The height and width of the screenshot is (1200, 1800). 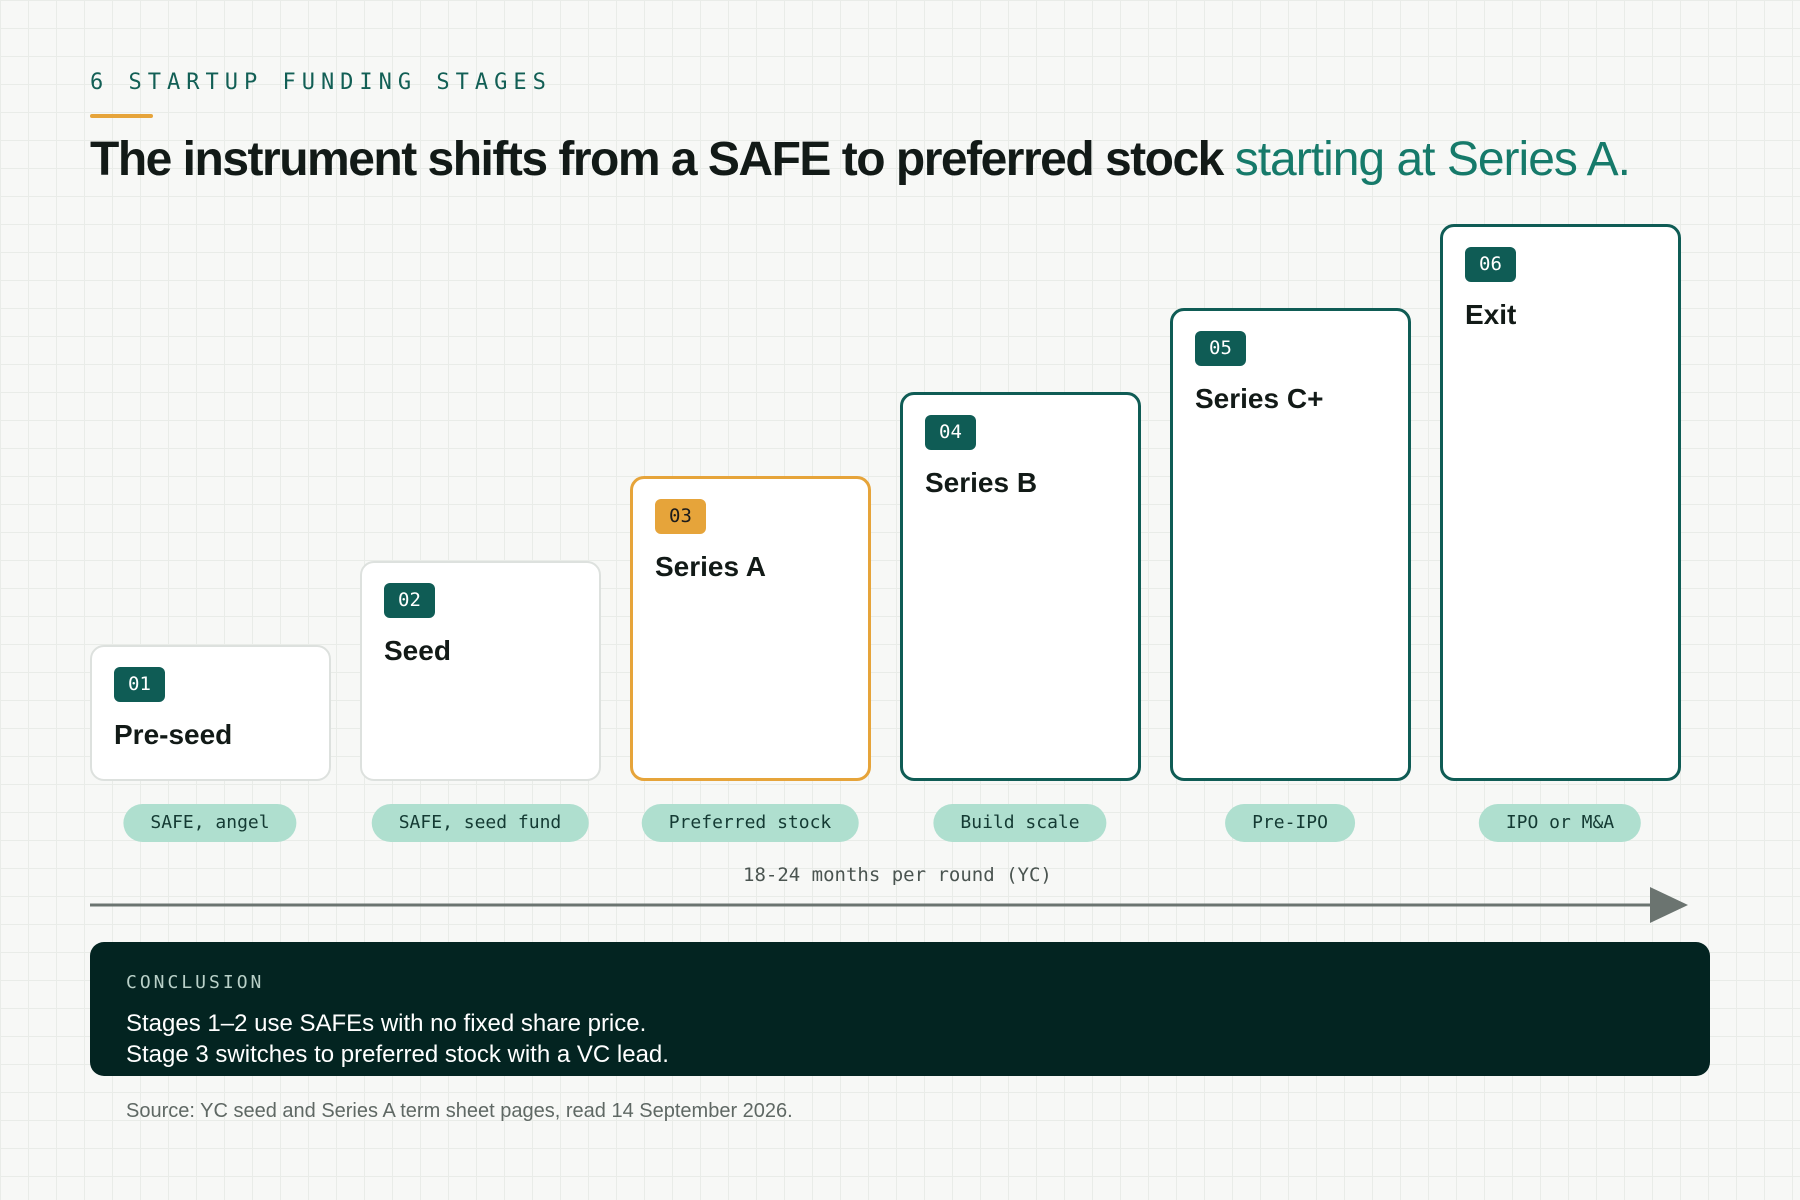 What do you see at coordinates (750, 823) in the screenshot?
I see `instrument-pill: Preferred stock` at bounding box center [750, 823].